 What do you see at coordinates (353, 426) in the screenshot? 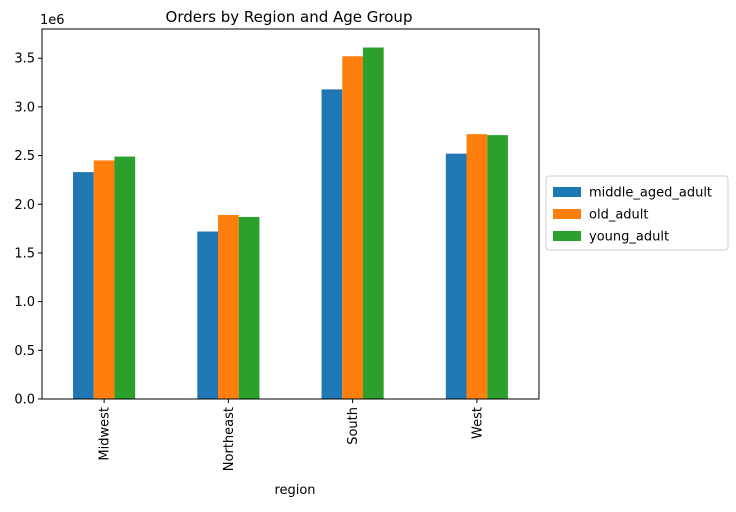
I see `x-tick-label-south: South` at bounding box center [353, 426].